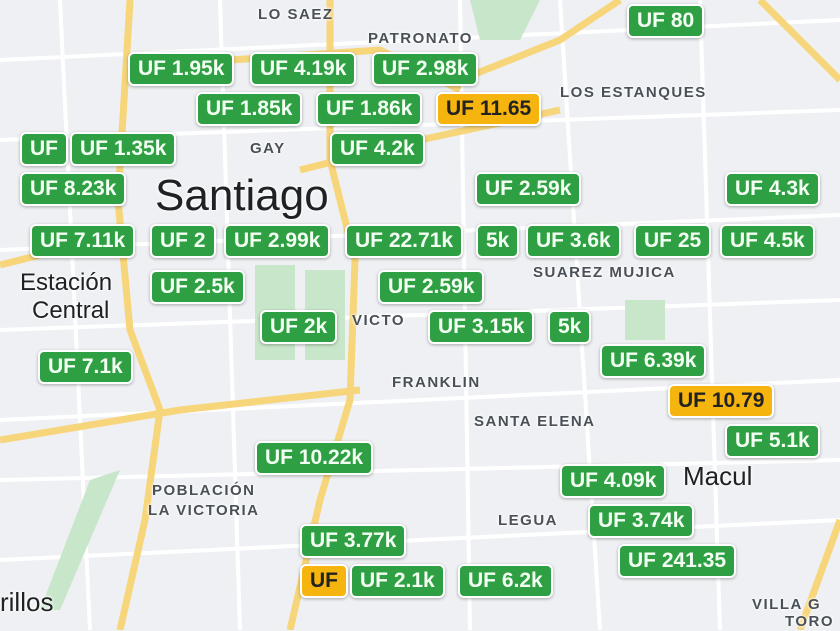 The image size is (840, 631). What do you see at coordinates (204, 490) in the screenshot?
I see `place-label: POBLACIÓN` at bounding box center [204, 490].